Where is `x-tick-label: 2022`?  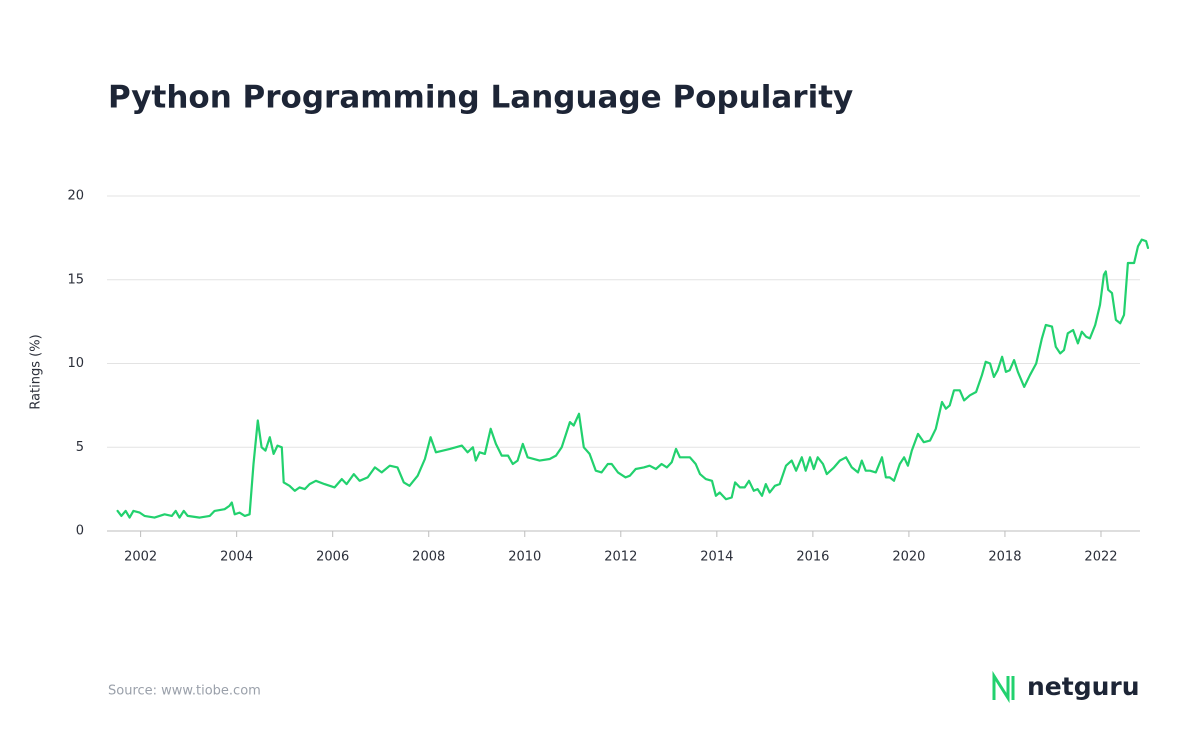
x-tick-label: 2022 is located at coordinates (1100, 557).